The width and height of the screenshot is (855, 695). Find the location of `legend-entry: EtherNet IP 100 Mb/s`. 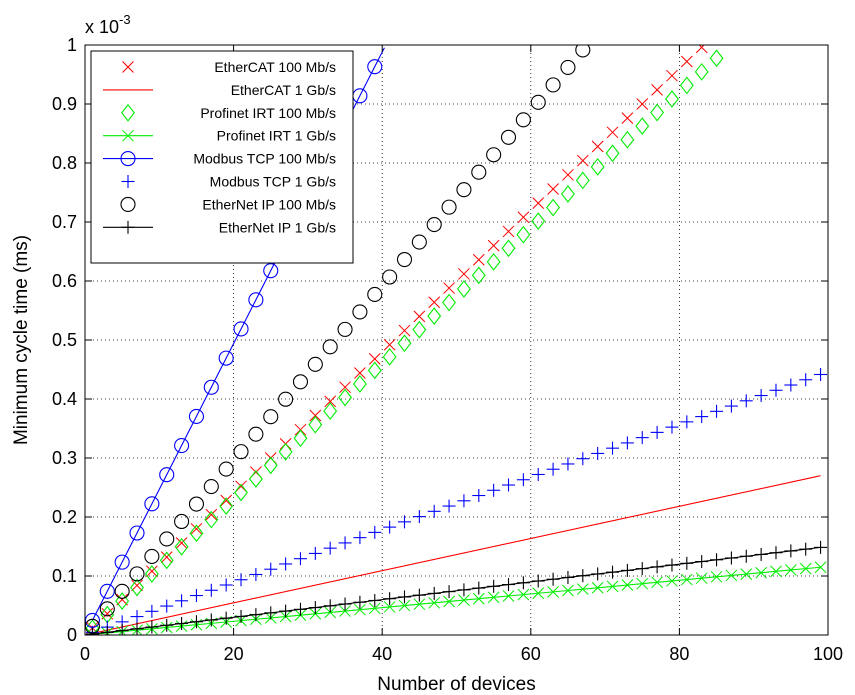

legend-entry: EtherNet IP 100 Mb/s is located at coordinates (228, 204).